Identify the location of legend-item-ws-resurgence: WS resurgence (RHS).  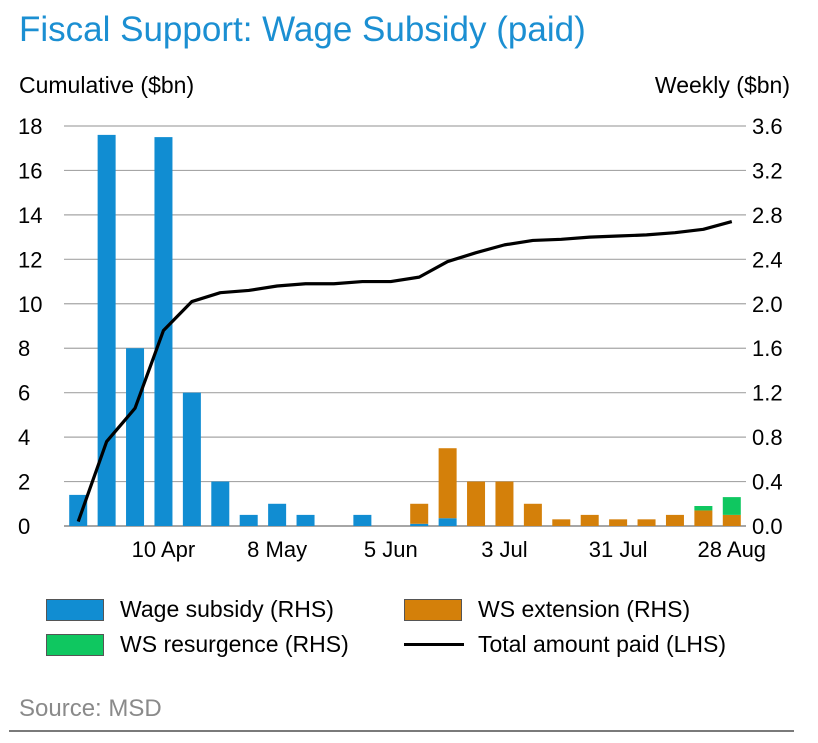
(197, 644).